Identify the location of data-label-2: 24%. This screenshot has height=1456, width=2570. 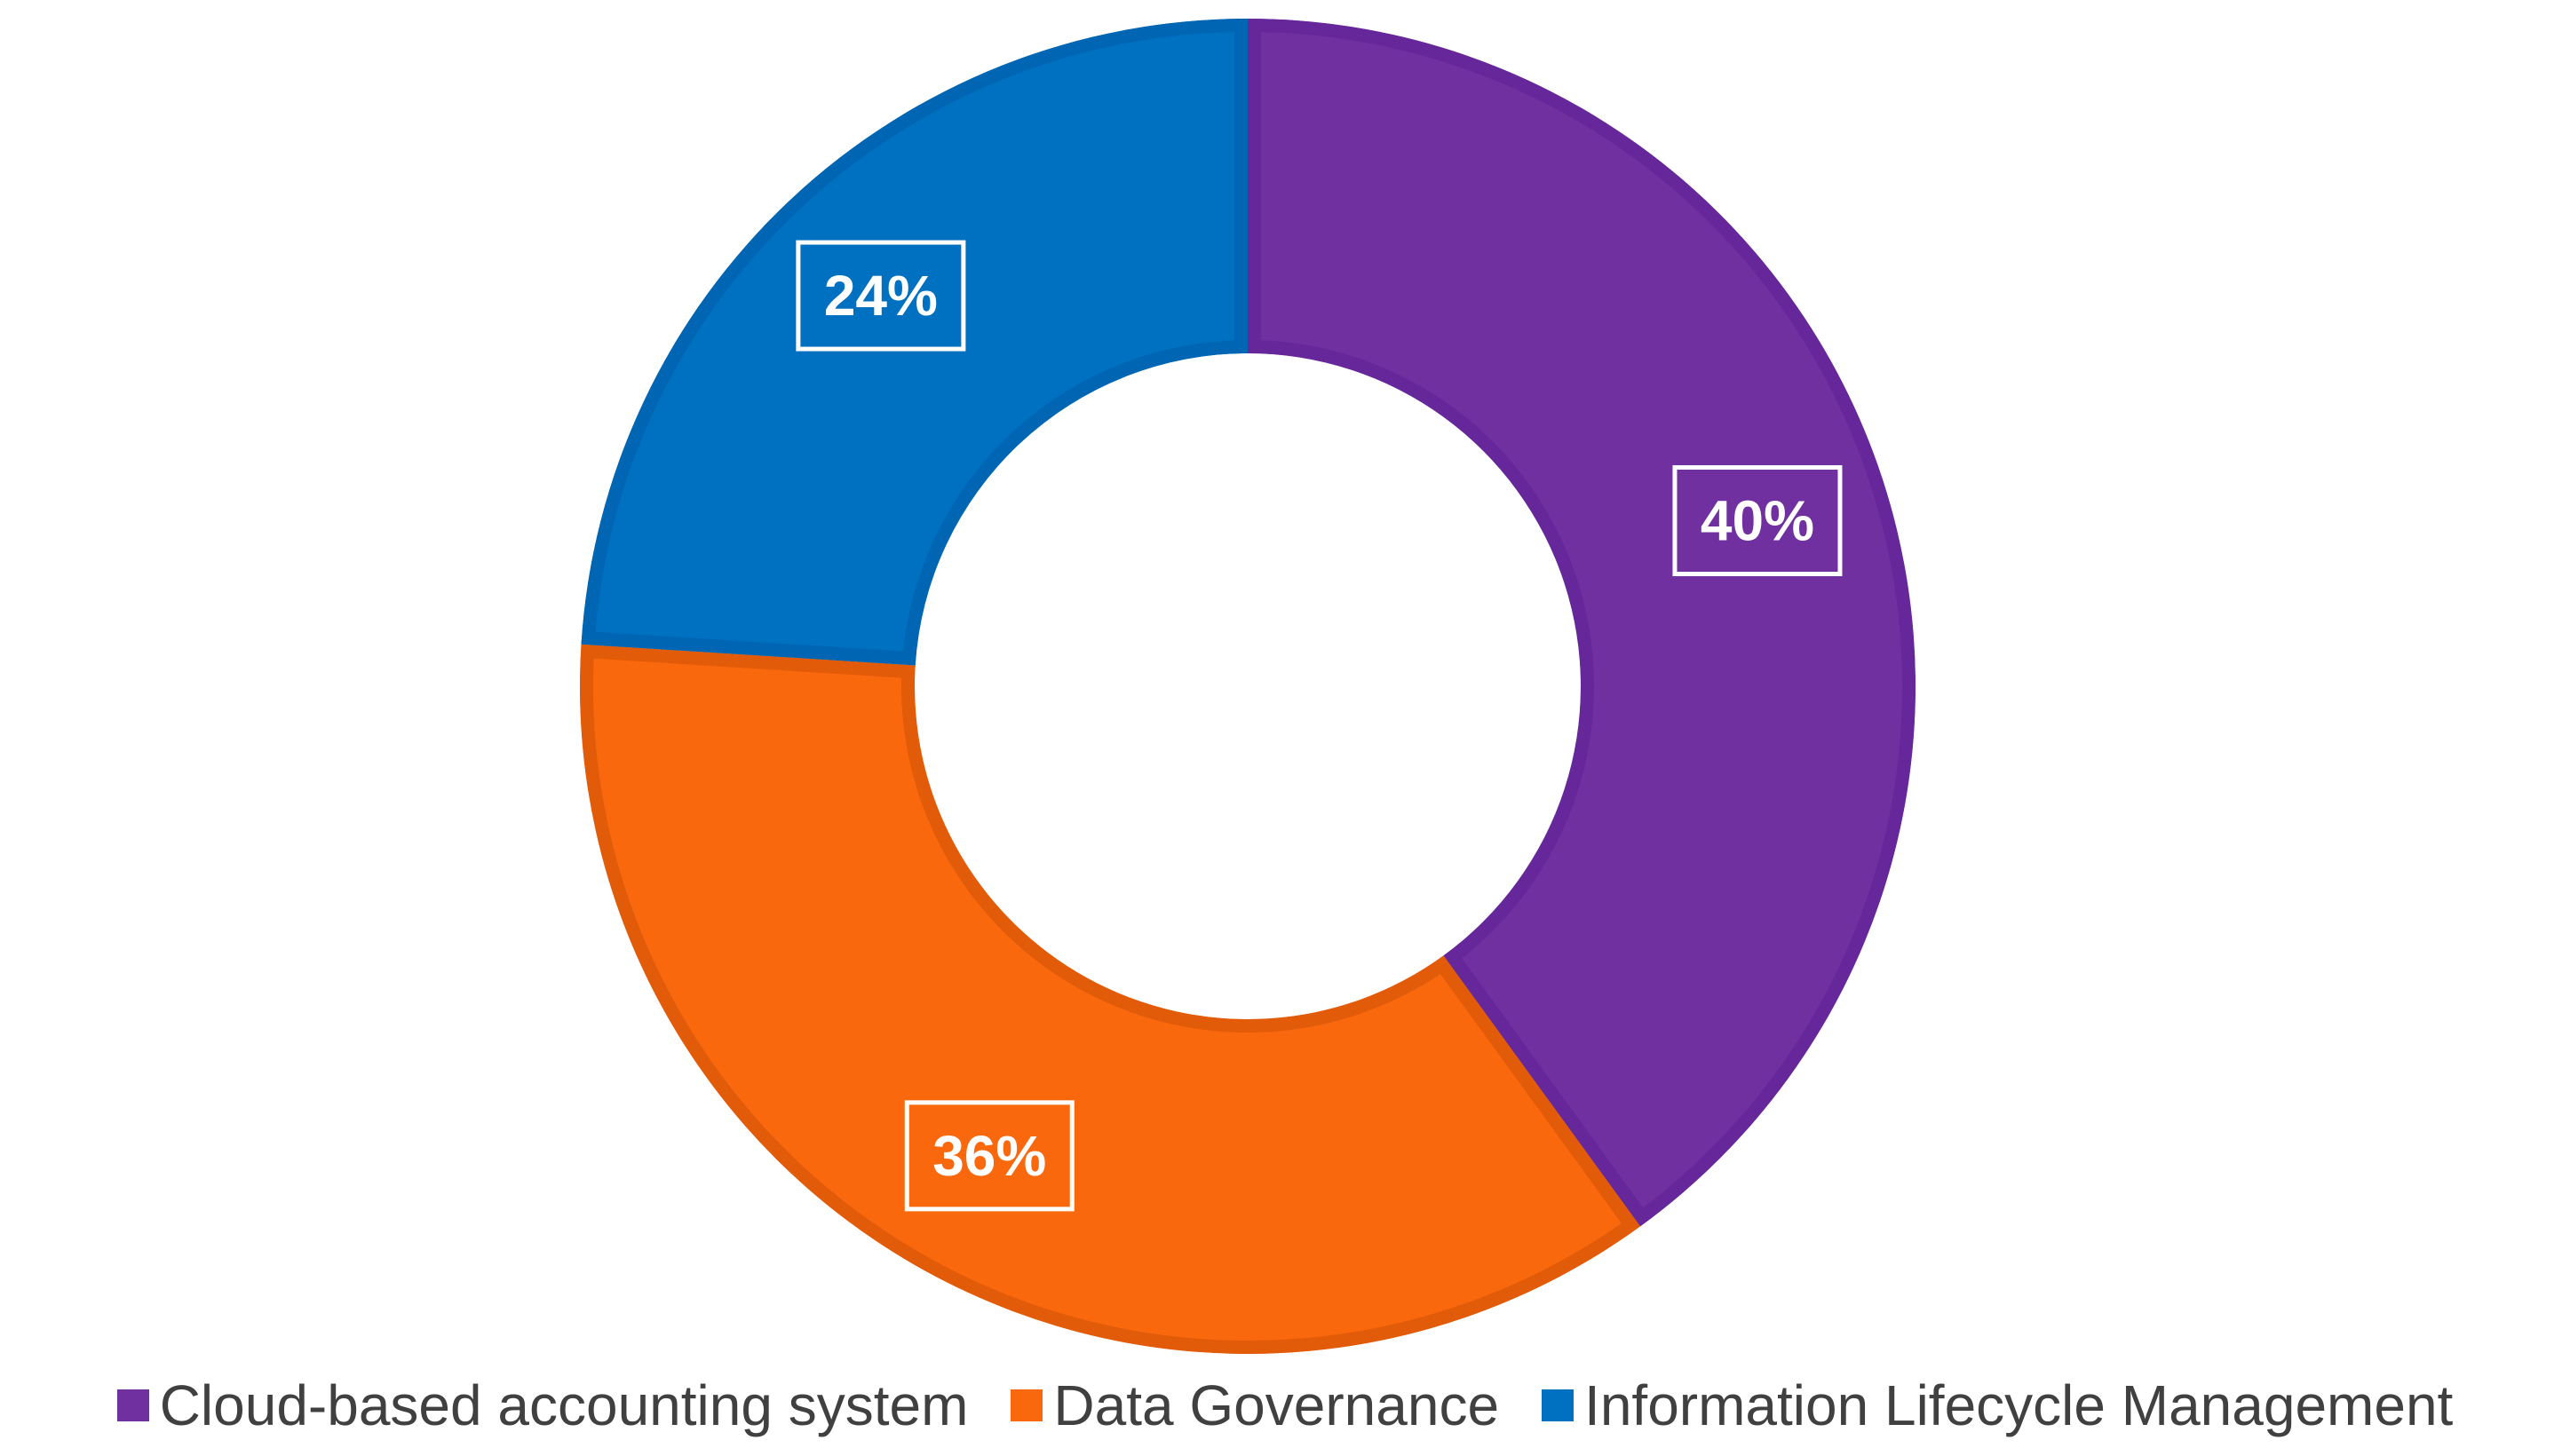
(881, 296).